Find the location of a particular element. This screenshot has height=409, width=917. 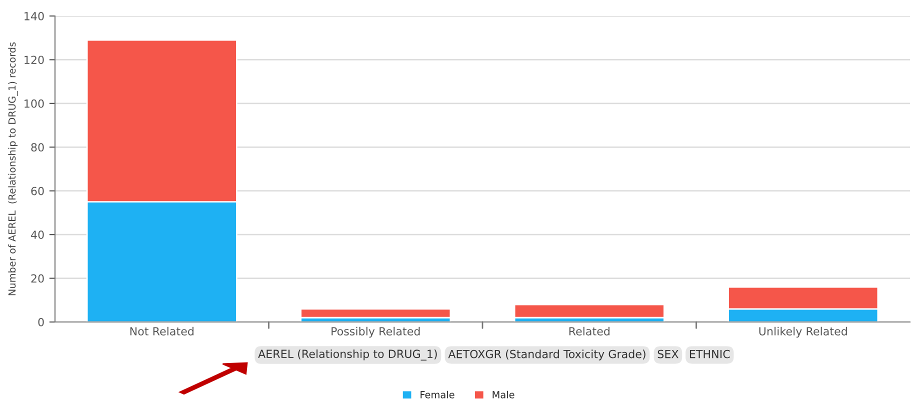

y-tick-label: 140 is located at coordinates (34, 16).